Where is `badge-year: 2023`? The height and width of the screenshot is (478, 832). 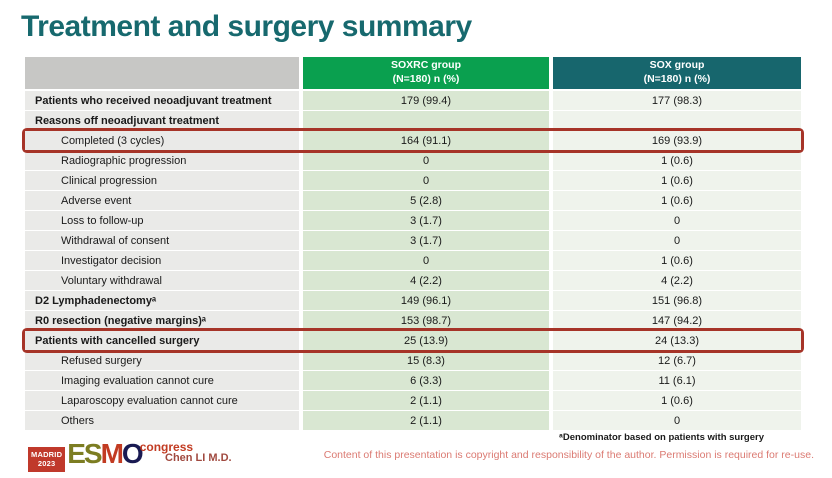
badge-year: 2023 is located at coordinates (46, 464).